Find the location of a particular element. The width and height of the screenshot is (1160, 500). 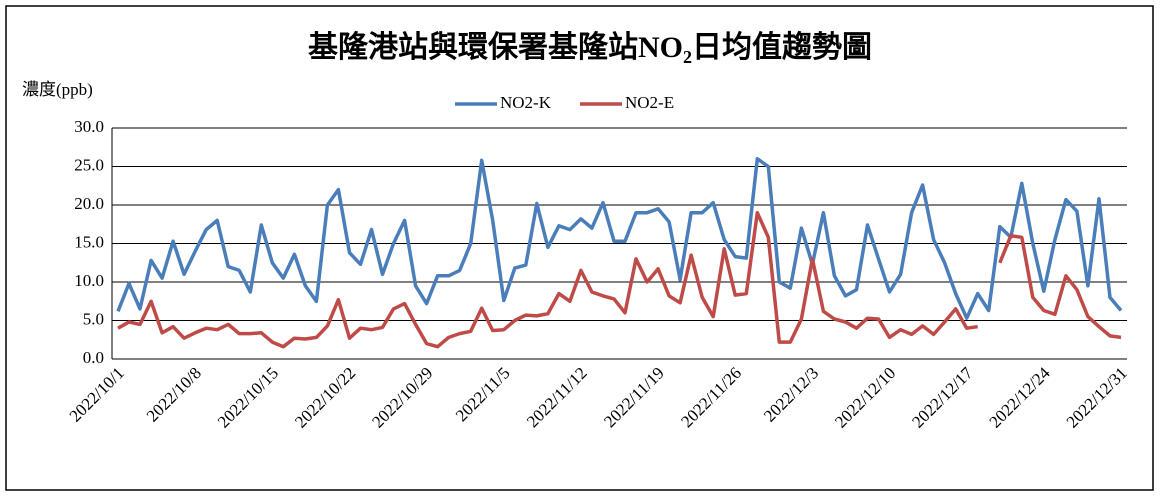

y-tick-label: 10.0 is located at coordinates (89, 280).